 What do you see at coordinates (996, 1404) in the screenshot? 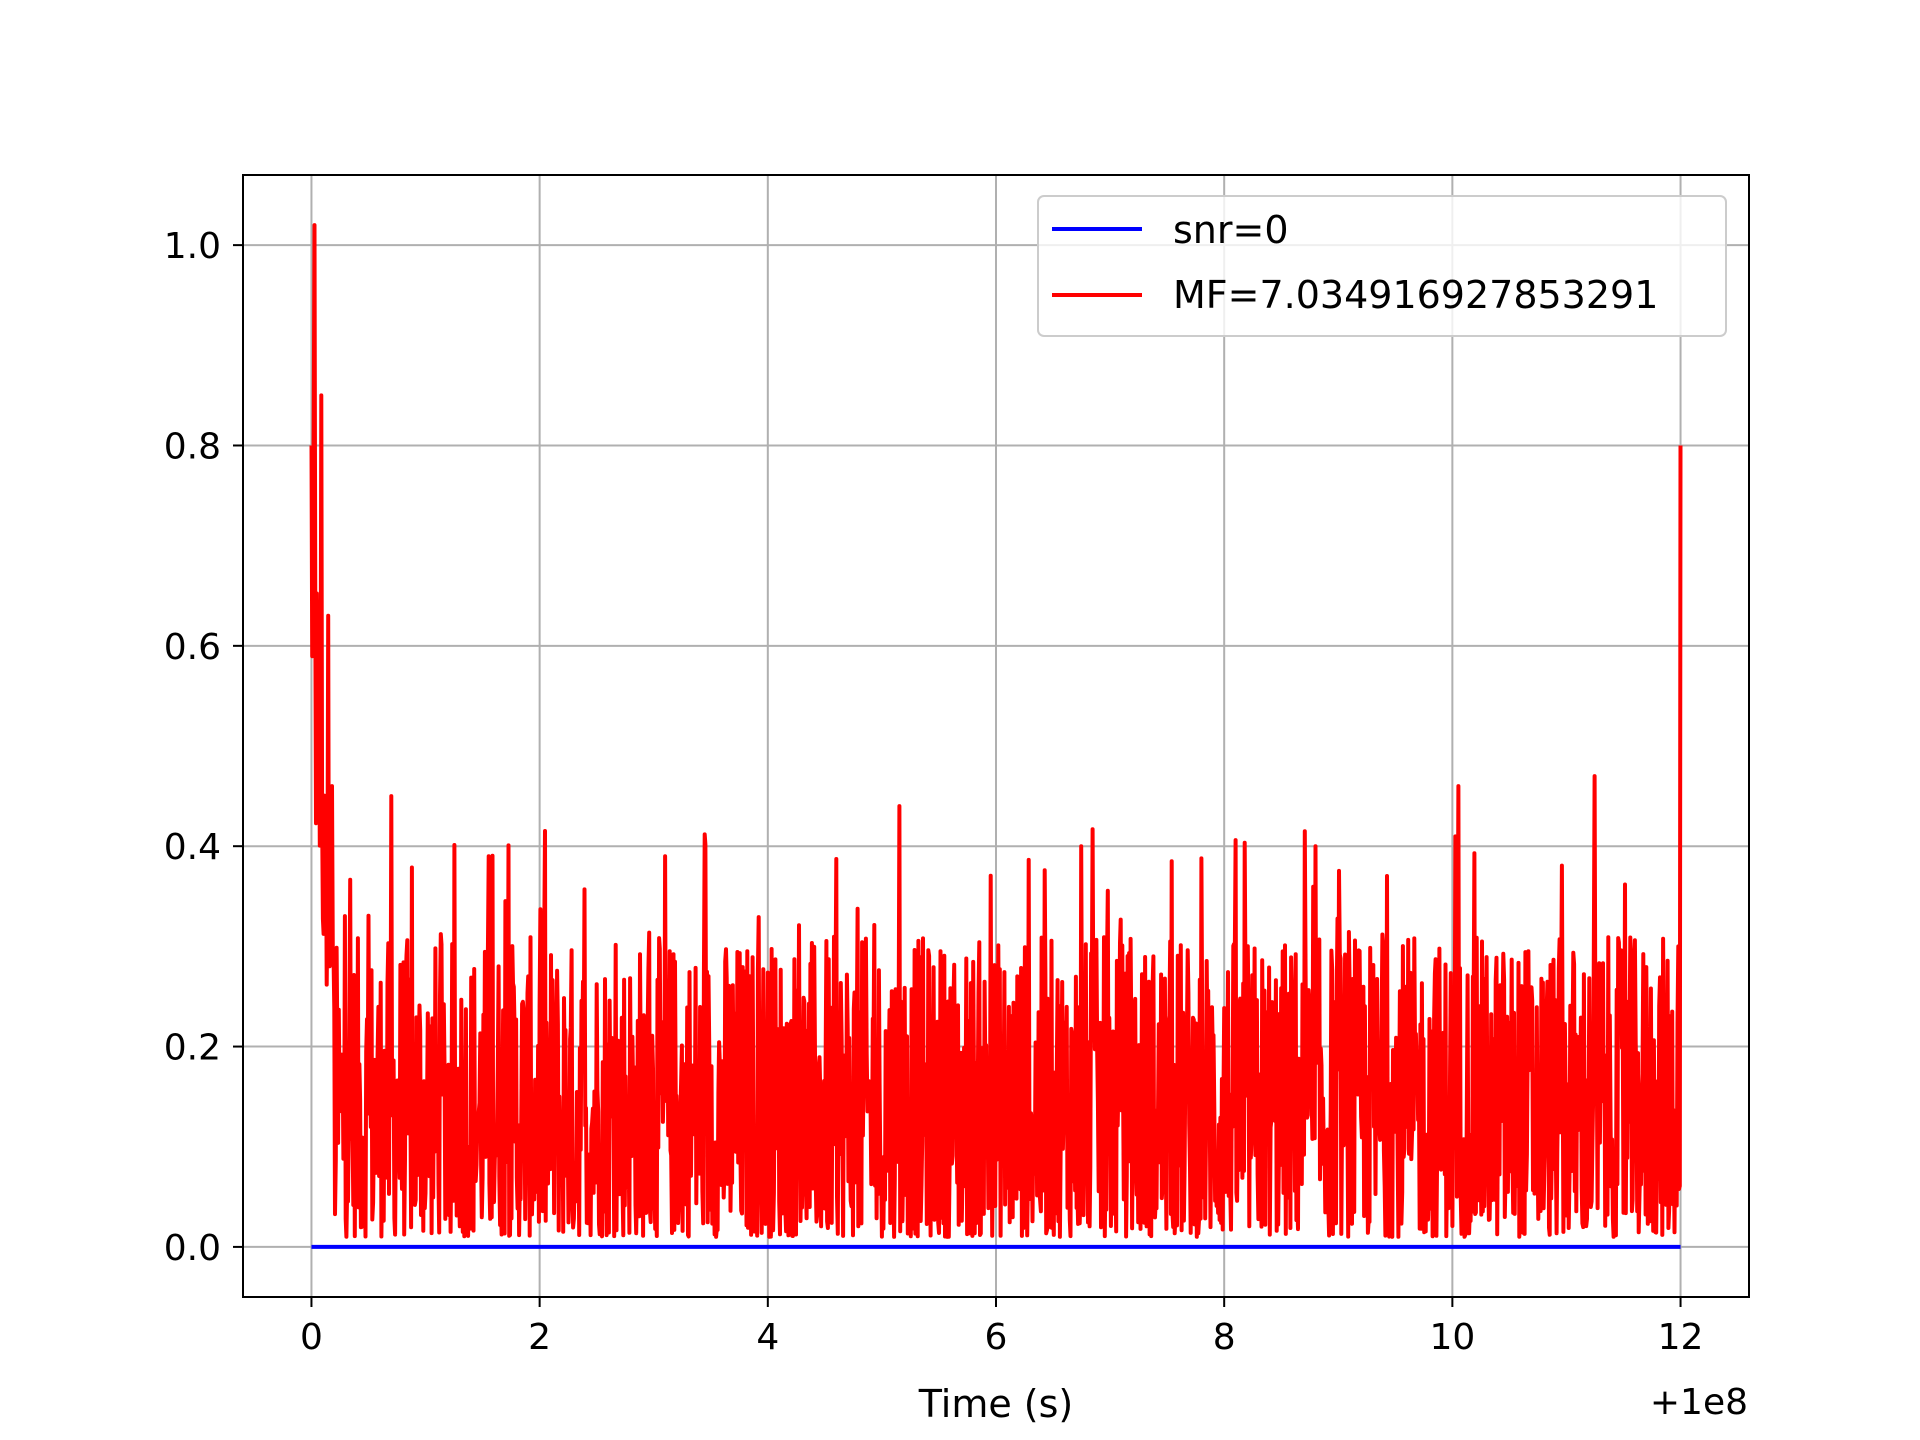
I see `x-axis-label: Time (s)` at bounding box center [996, 1404].